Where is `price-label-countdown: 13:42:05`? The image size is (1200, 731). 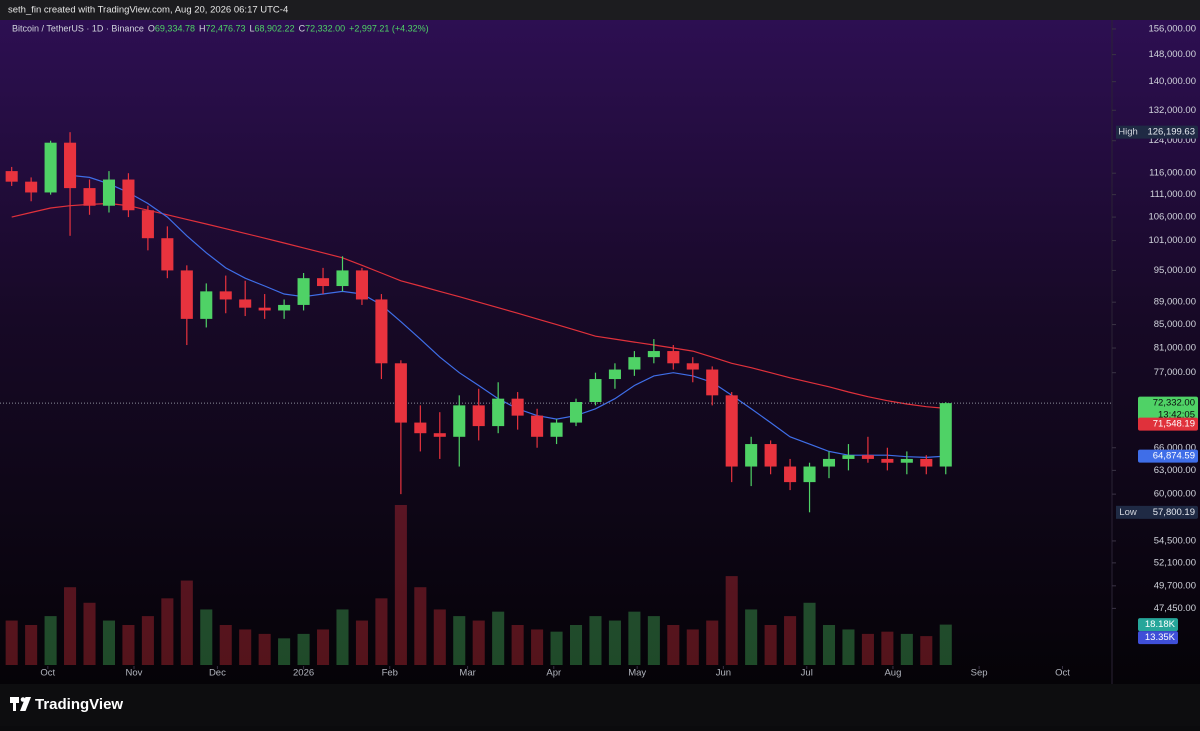 price-label-countdown: 13:42:05 is located at coordinates (1176, 415).